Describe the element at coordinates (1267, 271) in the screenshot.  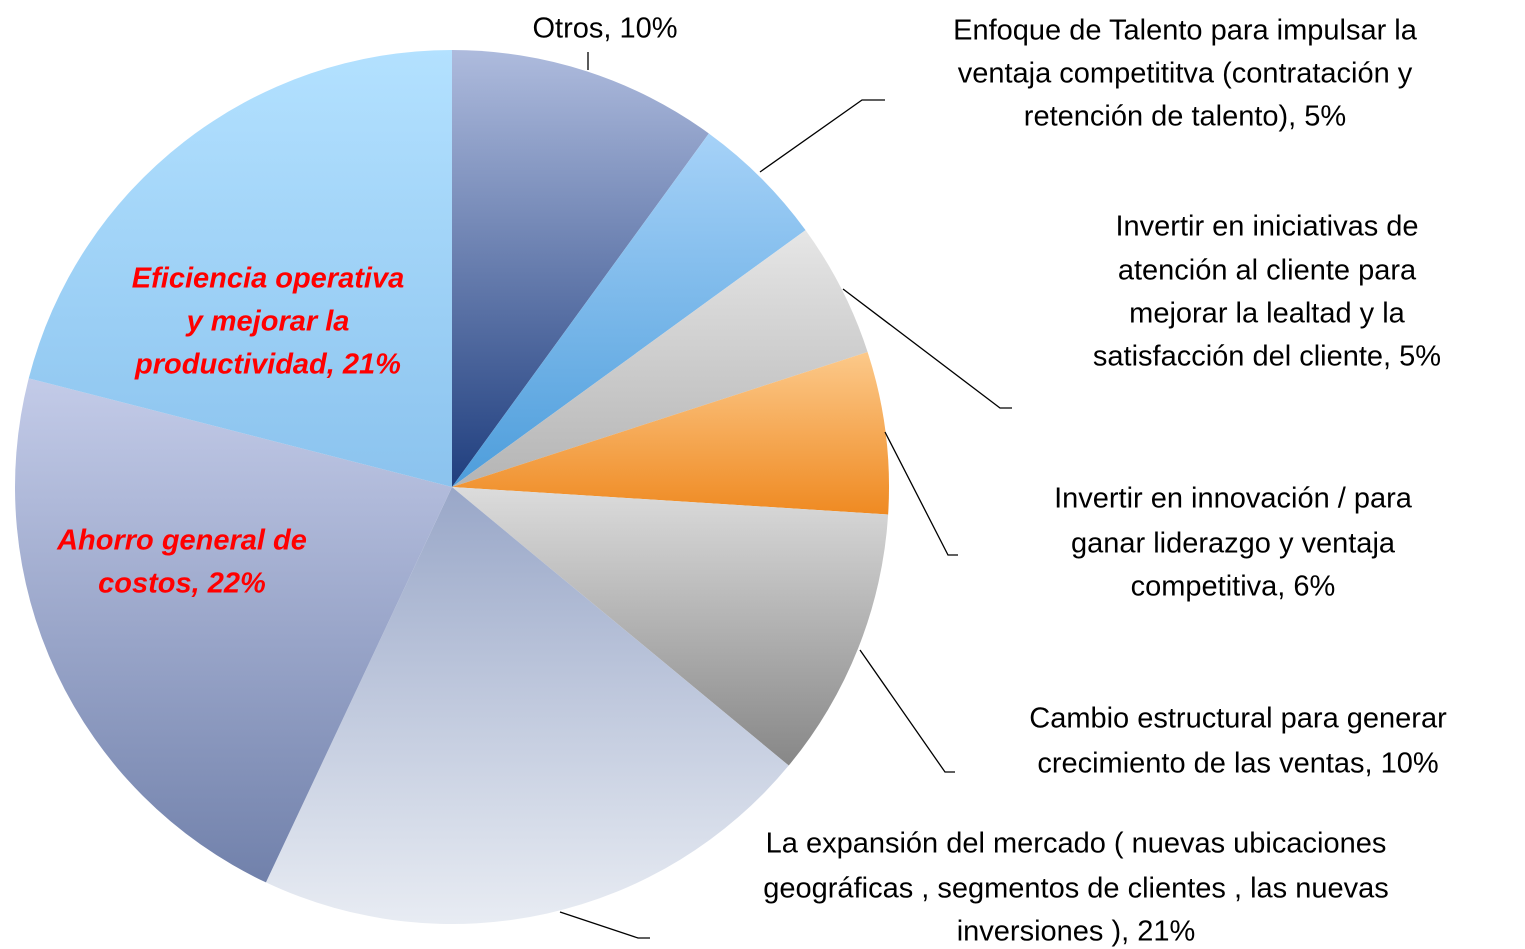
I see `slice-label: atención al cliente para` at that location.